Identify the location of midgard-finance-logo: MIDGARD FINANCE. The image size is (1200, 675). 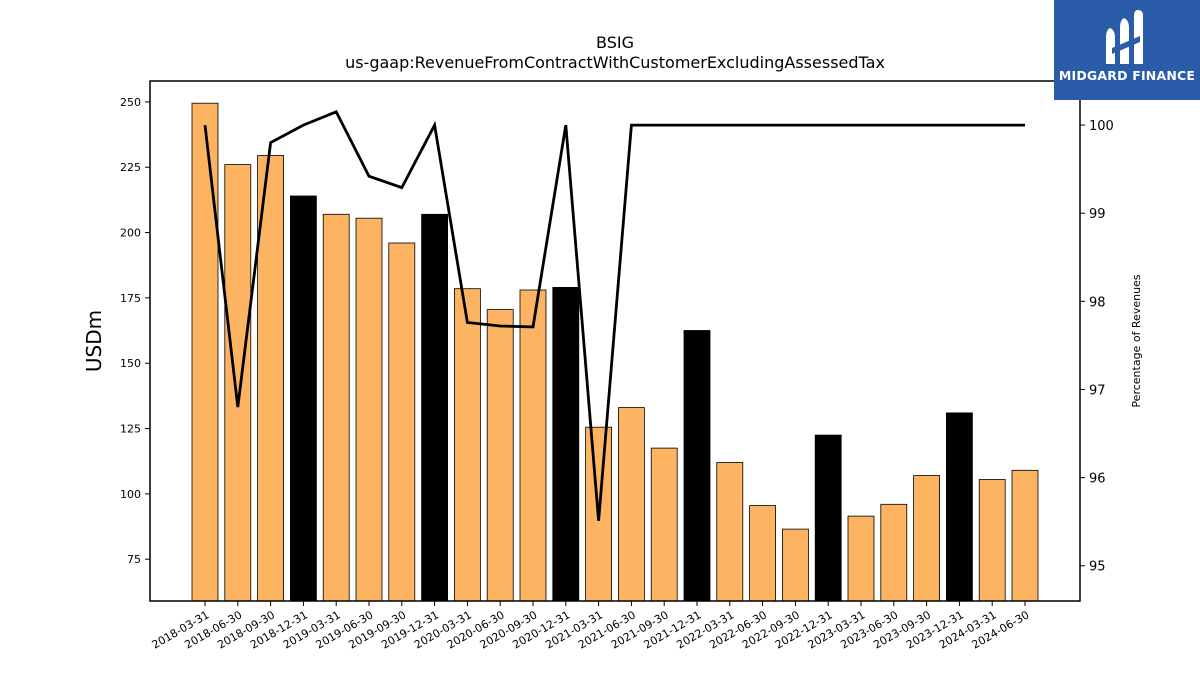
(1127, 50).